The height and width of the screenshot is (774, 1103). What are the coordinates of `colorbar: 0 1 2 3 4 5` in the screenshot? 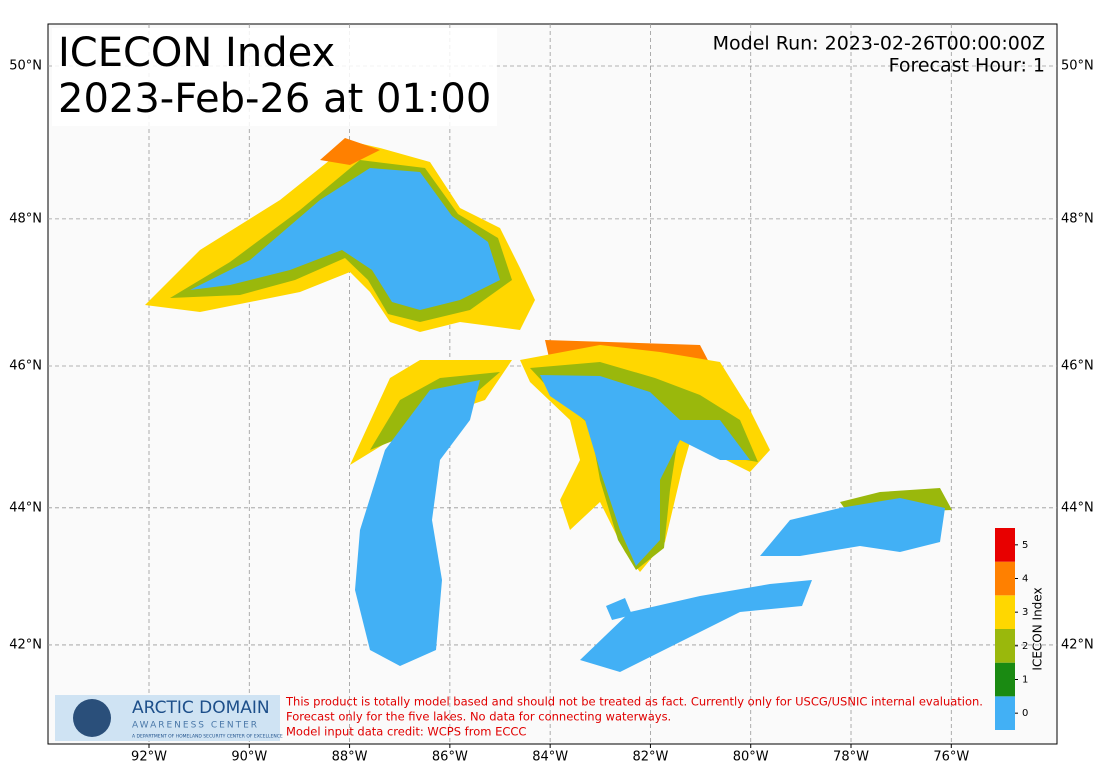 It's located at (1011, 629).